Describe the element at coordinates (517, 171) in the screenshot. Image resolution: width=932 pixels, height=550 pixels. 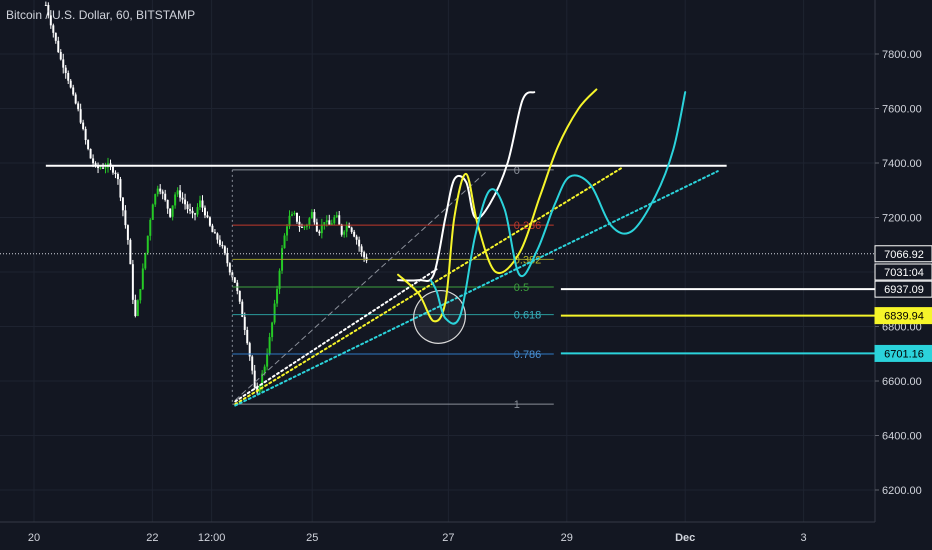
I see `fib-level-label: 0` at that location.